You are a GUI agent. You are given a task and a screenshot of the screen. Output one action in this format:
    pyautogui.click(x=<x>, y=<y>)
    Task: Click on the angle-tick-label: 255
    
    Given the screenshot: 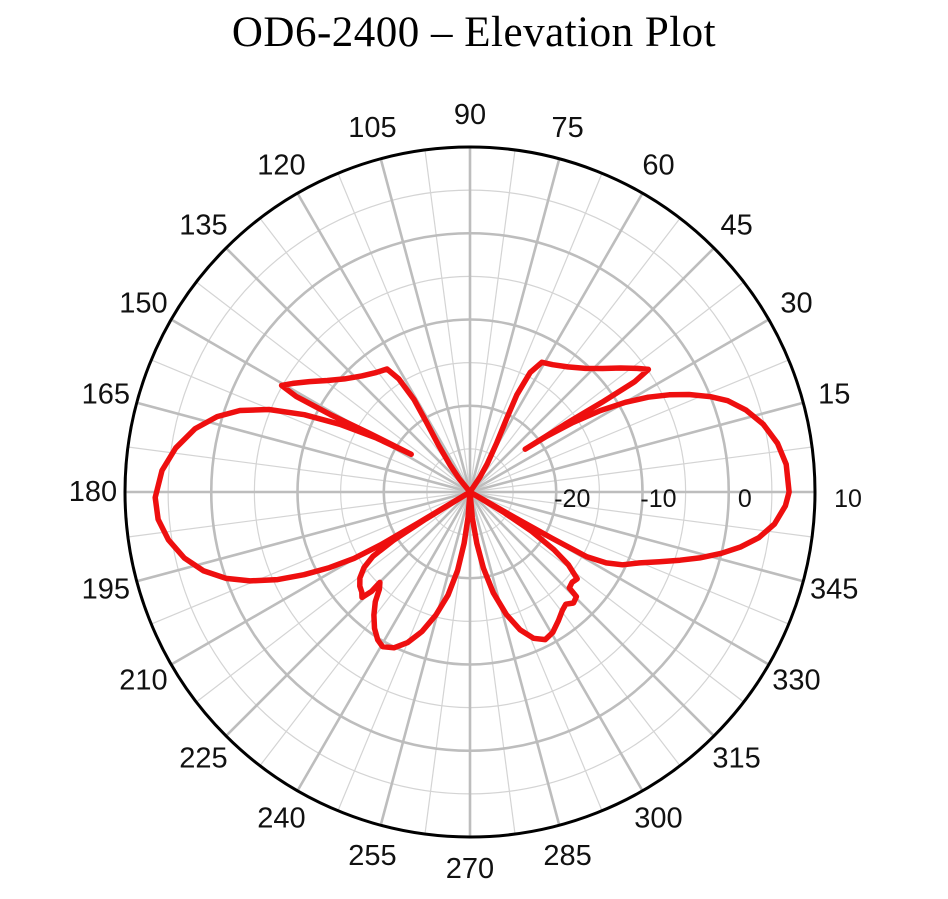 What is the action you would take?
    pyautogui.click(x=372, y=856)
    